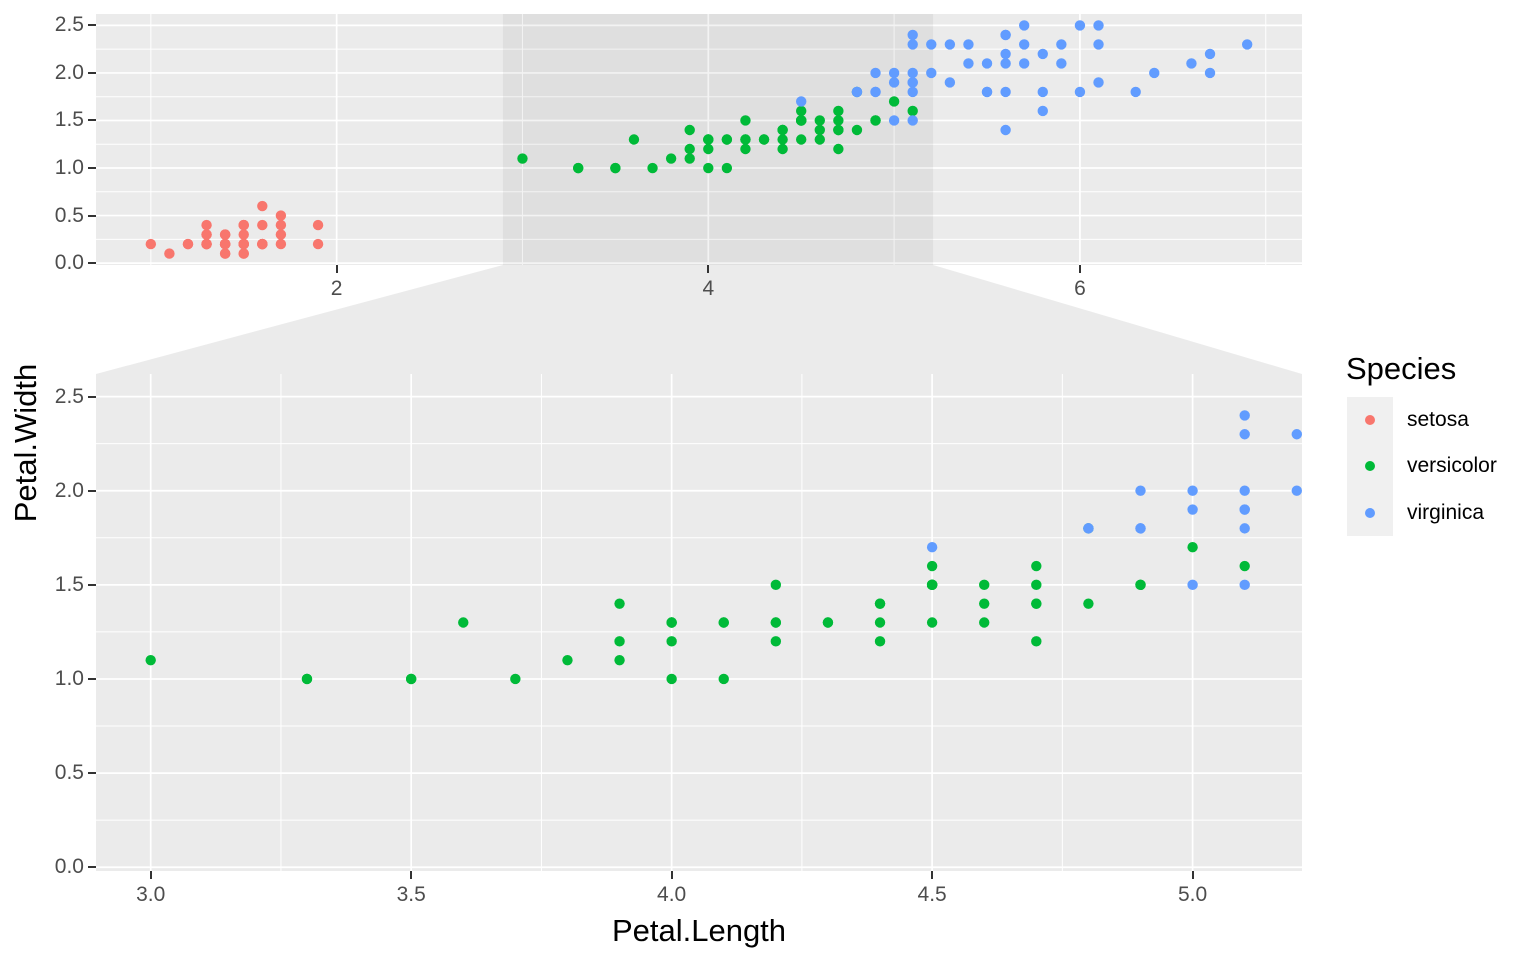 The image size is (1536, 960). Describe the element at coordinates (699, 930) in the screenshot. I see `x-axis-title: Petal.Length` at that location.